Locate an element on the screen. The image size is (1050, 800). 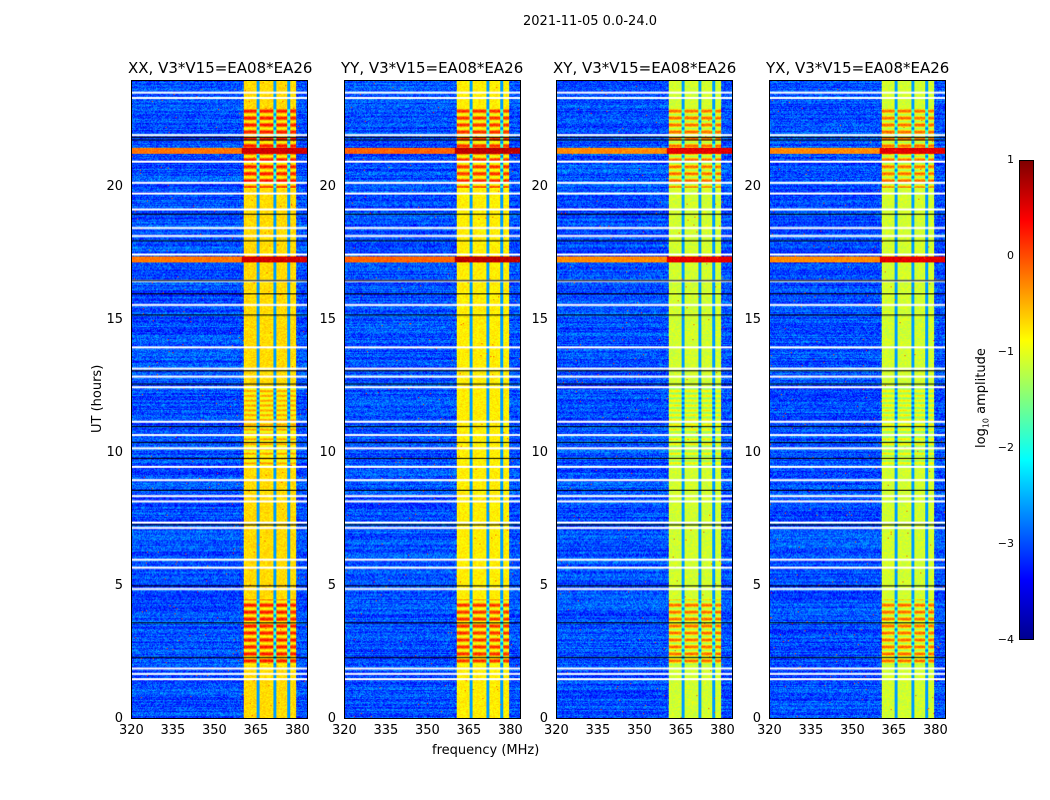
figure-title: 2021-11-05 0.0-24.0 is located at coordinates (590, 21).